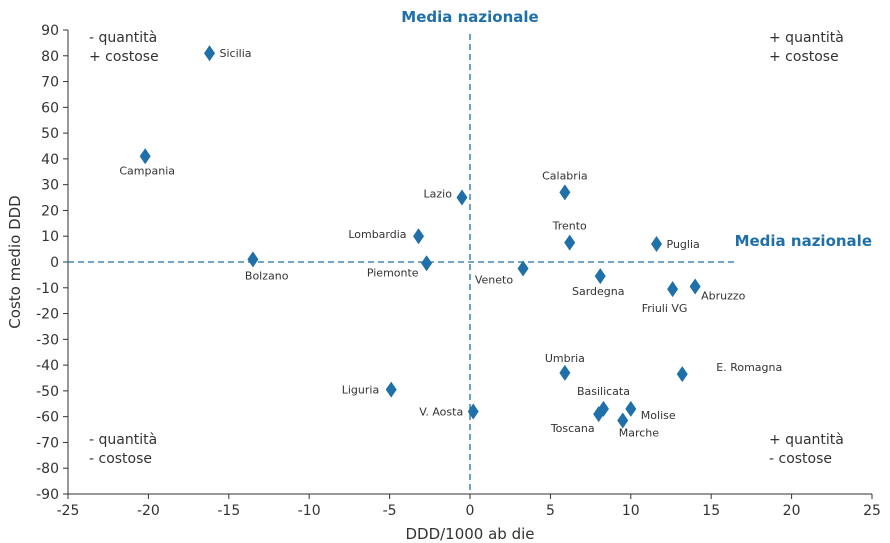 This screenshot has height=543, width=890. What do you see at coordinates (120, 459) in the screenshot?
I see `quadrant-label-bottom-left: - costose` at bounding box center [120, 459].